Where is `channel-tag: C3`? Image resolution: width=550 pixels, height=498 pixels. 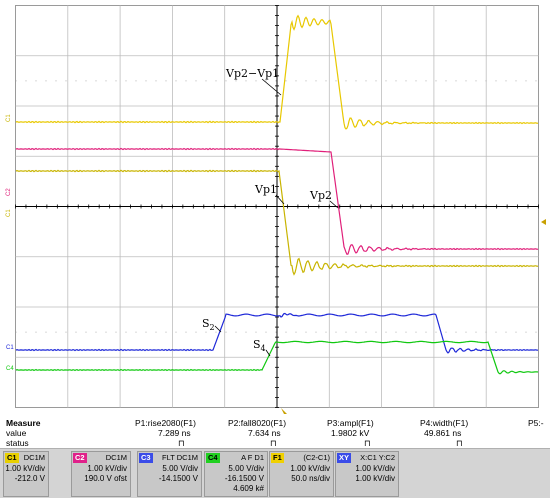 channel-tag: C3 is located at coordinates (146, 458).